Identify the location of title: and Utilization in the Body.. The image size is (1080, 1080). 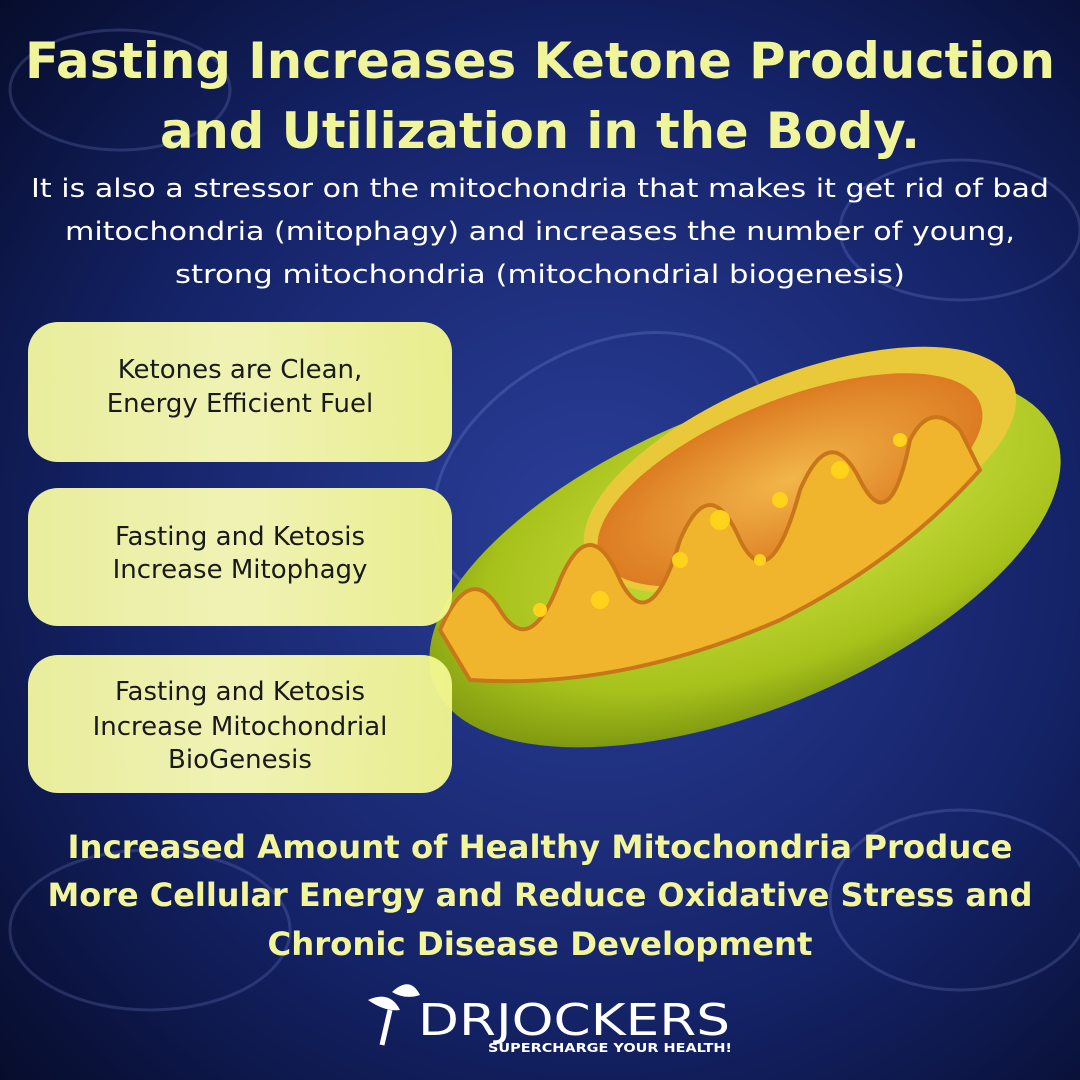
(540, 131).